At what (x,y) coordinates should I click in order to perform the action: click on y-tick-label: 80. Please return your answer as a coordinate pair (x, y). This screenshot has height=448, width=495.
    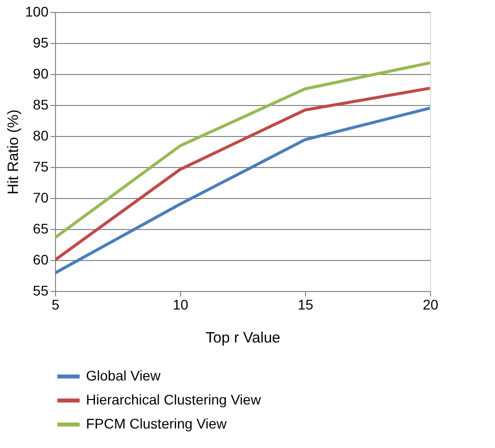
    Looking at the image, I should click on (40, 136).